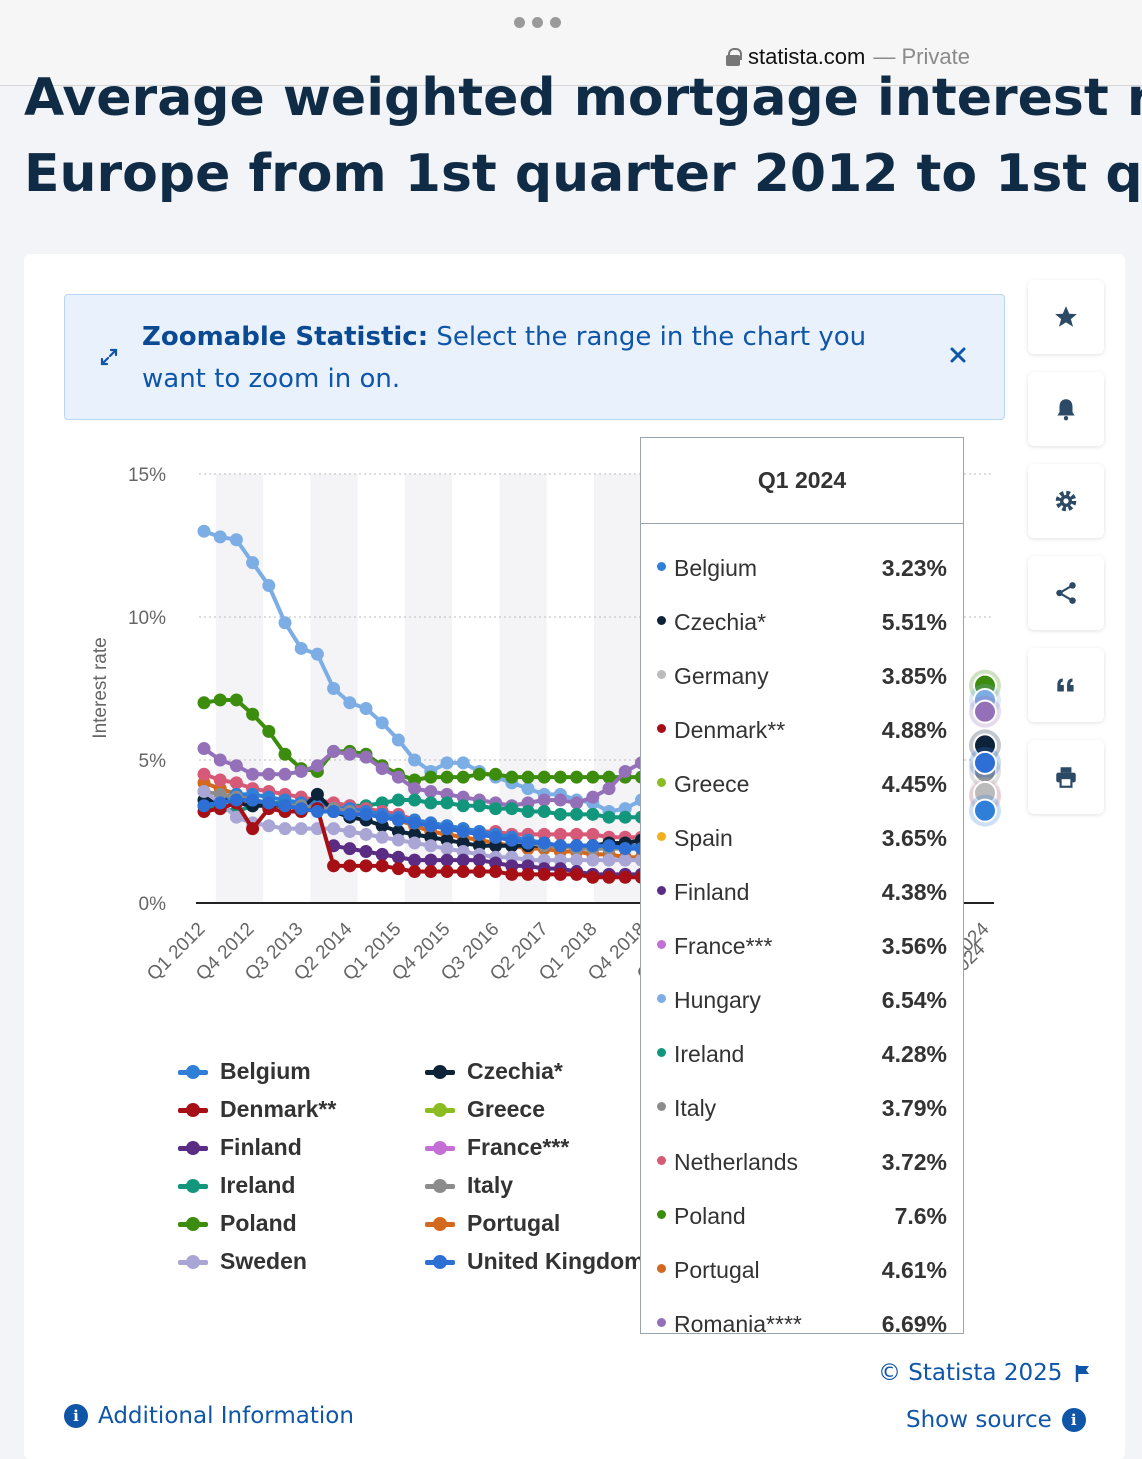  I want to click on close-icon, so click(958, 355).